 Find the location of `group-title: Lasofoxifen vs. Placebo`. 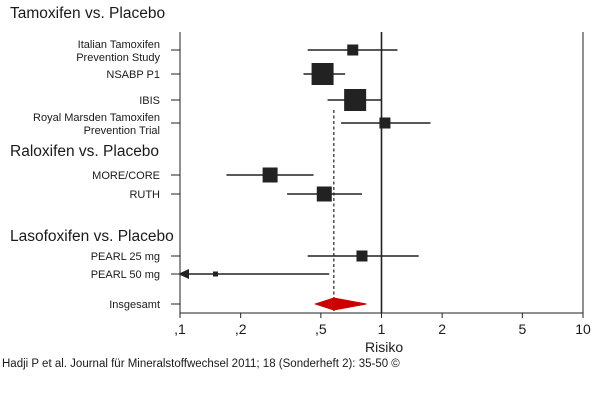

group-title: Lasofoxifen vs. Placebo is located at coordinates (92, 236).